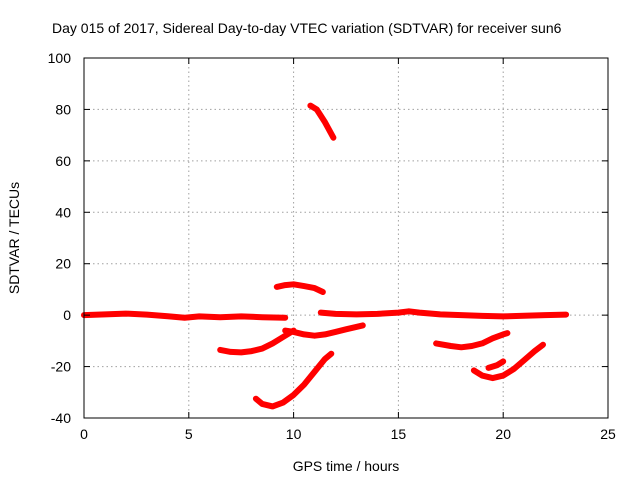  I want to click on x-tick-label: 5, so click(189, 434).